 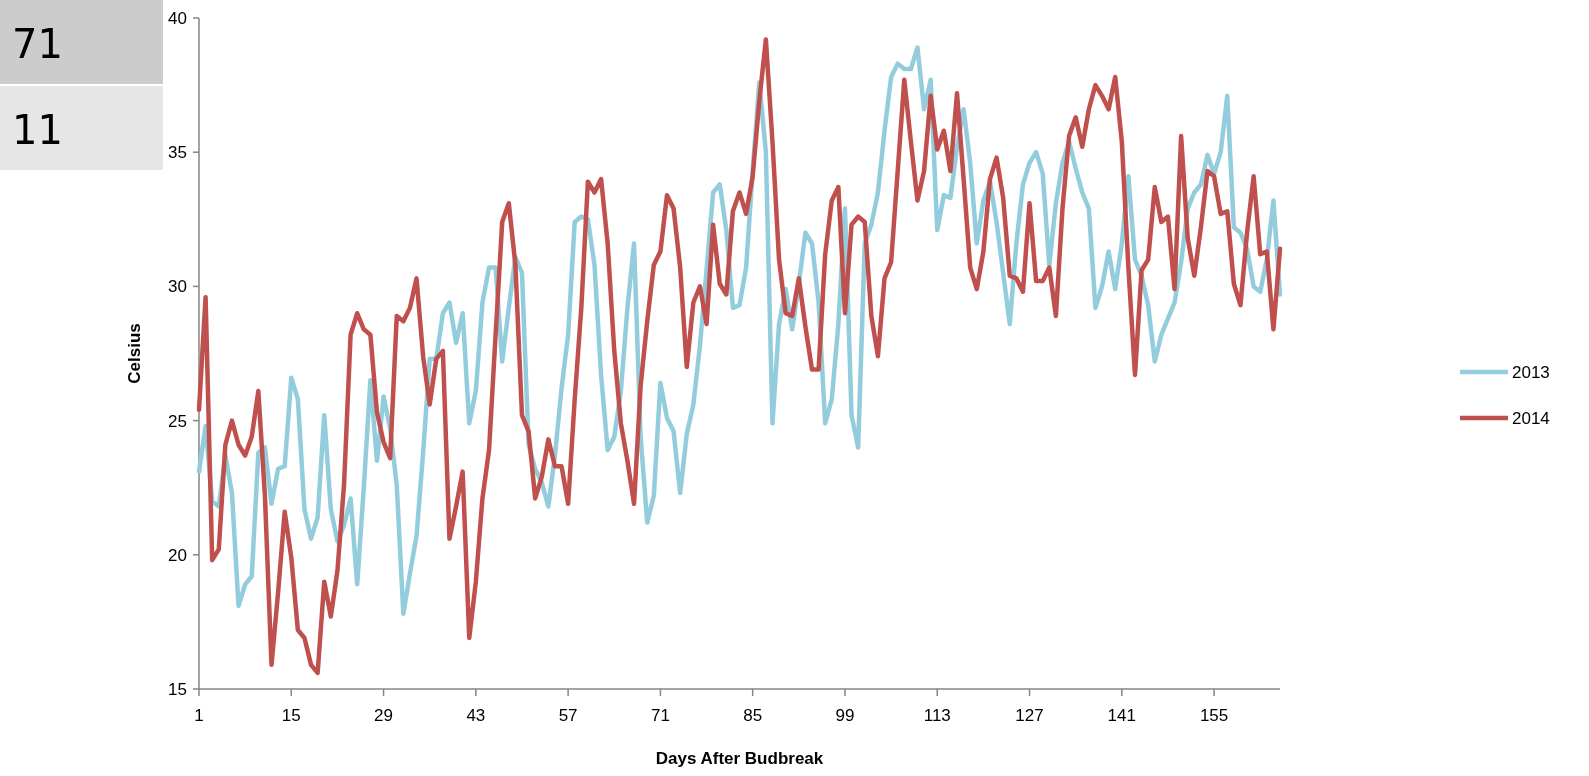 I want to click on x-tick-label: 1, so click(x=199, y=715).